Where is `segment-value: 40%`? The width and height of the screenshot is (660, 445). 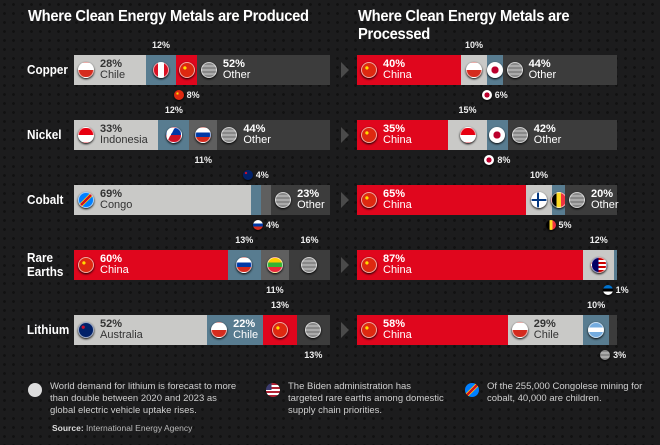 segment-value: 40% is located at coordinates (394, 64).